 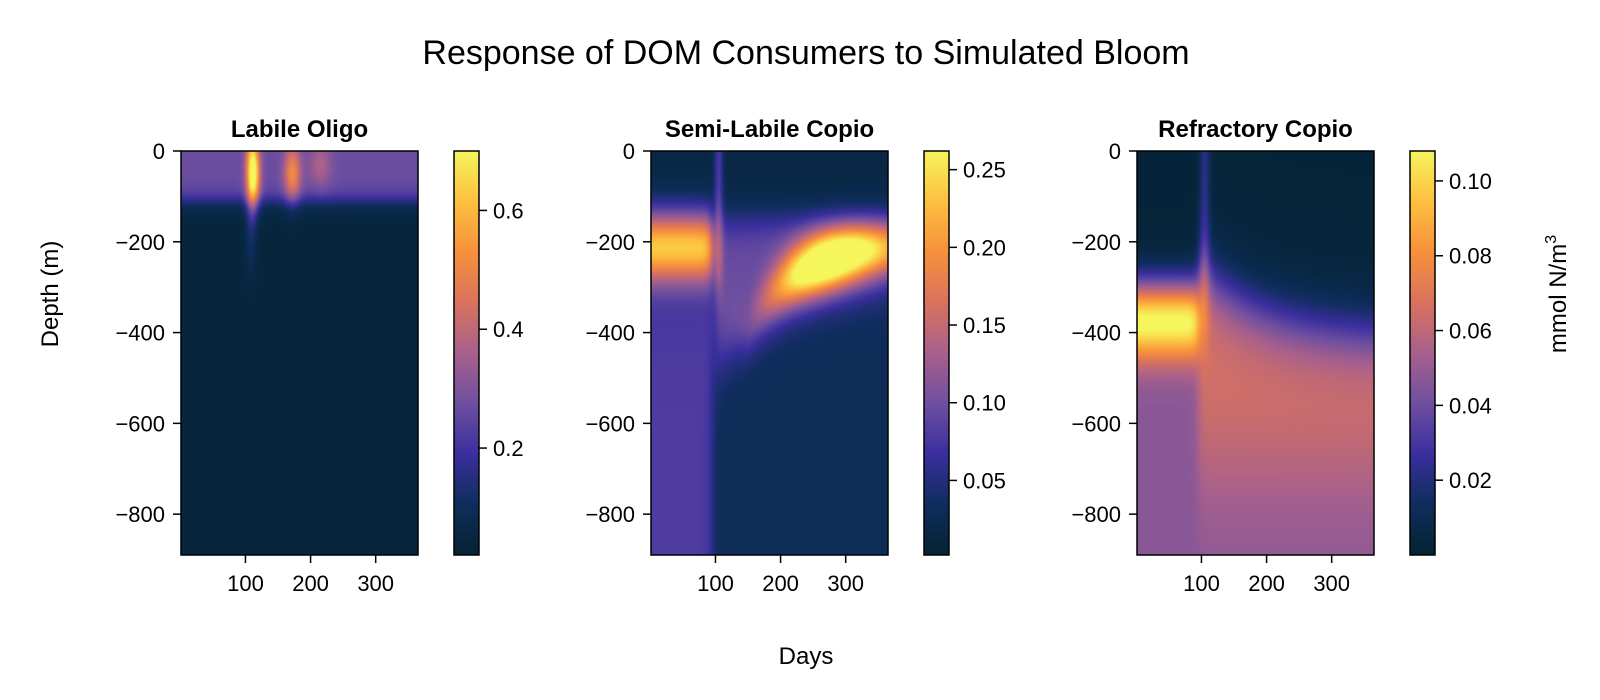 What do you see at coordinates (1558, 298) in the screenshot?
I see `colorbar-label-text: mmol N/m` at bounding box center [1558, 298].